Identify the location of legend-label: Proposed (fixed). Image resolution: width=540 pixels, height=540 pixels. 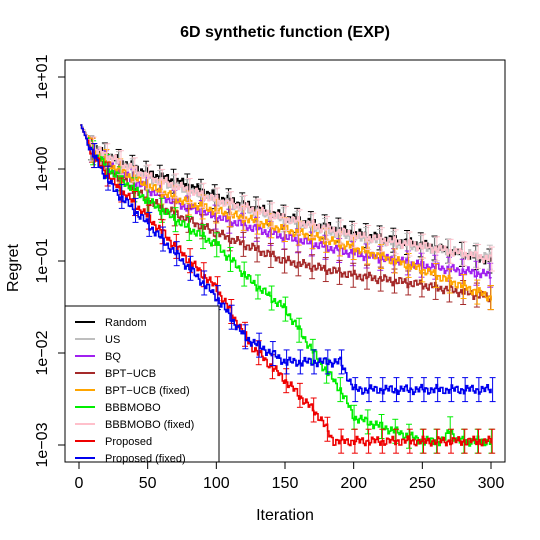
(145, 459).